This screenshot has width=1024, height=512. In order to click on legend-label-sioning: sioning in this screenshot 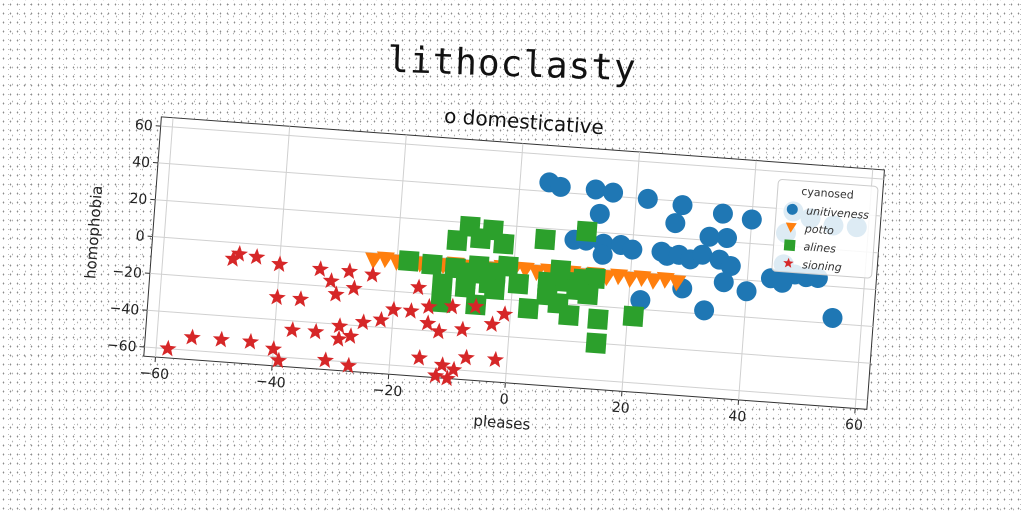, I will do `click(822, 266)`.